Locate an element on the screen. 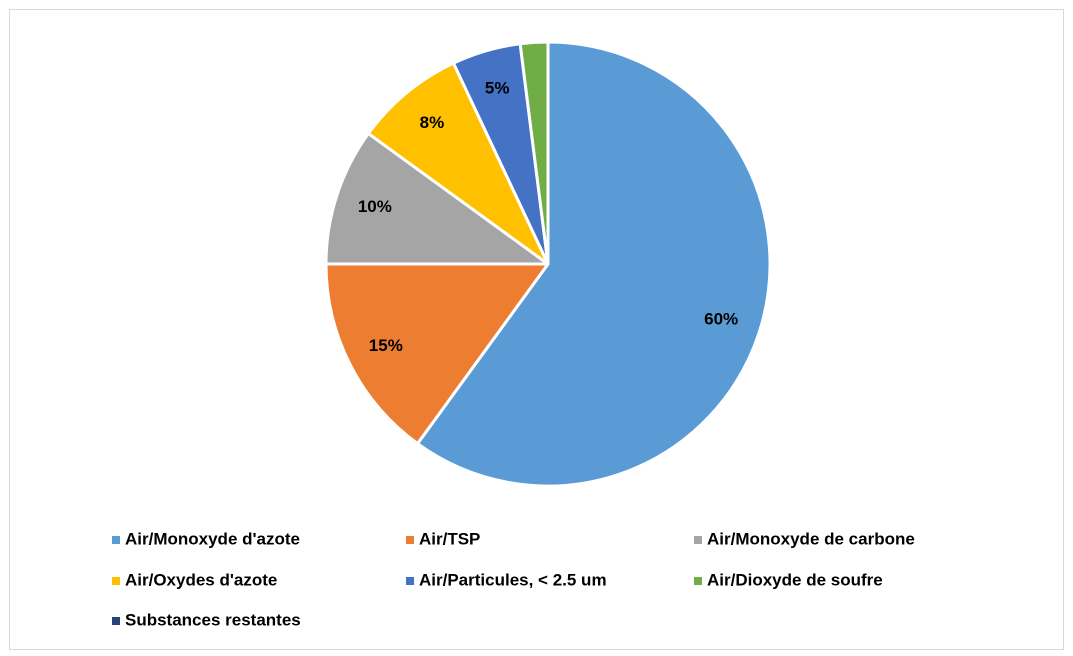  legend-label: Substances restantes is located at coordinates (213, 619).